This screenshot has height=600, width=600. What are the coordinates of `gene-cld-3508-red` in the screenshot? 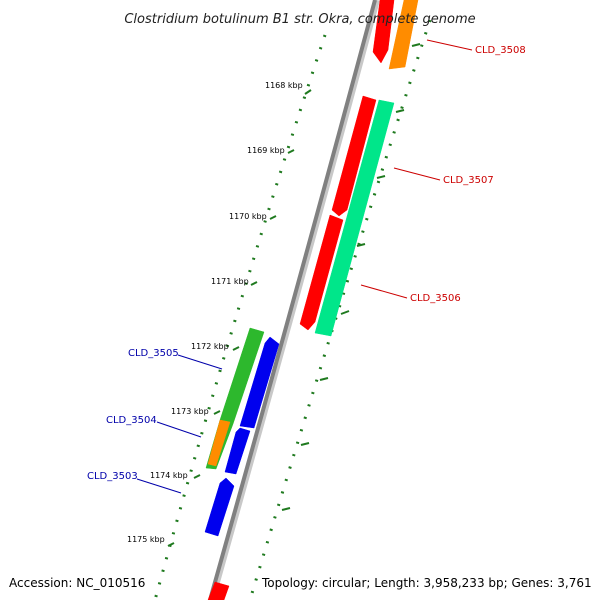 It's located at (383, 32).